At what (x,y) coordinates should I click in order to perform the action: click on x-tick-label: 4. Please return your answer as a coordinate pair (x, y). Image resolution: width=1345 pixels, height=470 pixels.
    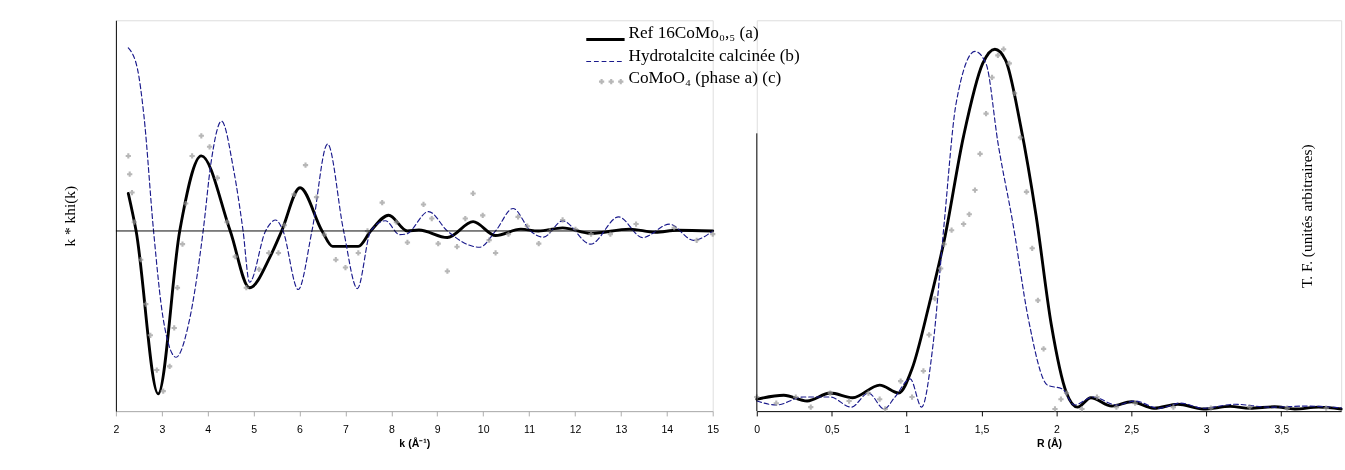
    Looking at the image, I should click on (208, 428).